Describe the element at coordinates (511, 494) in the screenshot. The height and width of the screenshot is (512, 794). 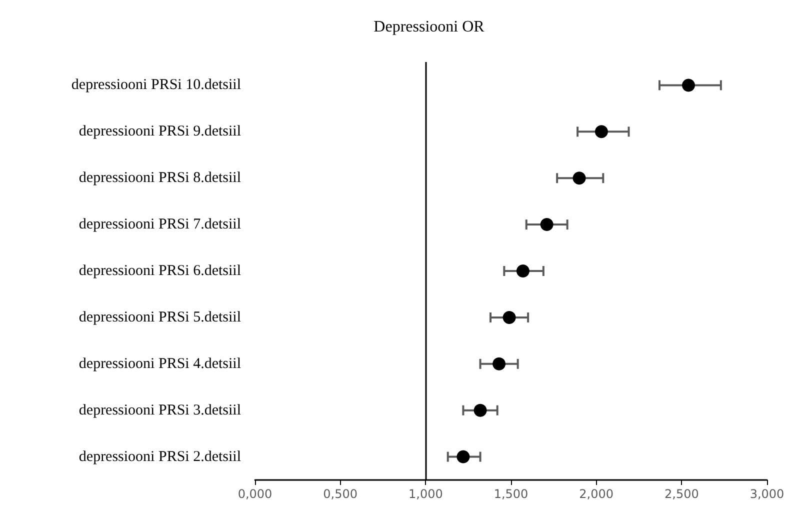
I see `x-tick-label: 1,500` at that location.